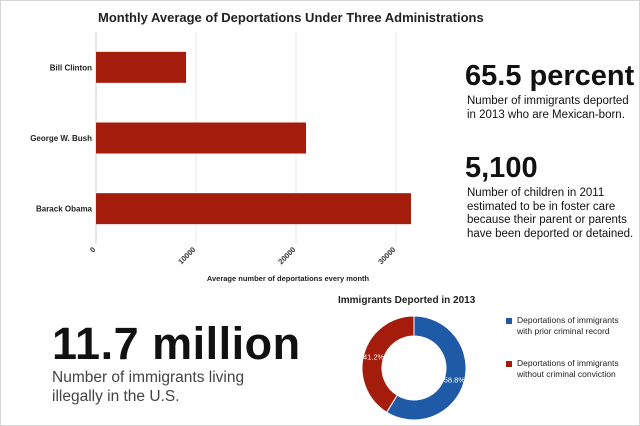 This screenshot has height=426, width=640. What do you see at coordinates (201, 138) in the screenshot?
I see `bar-george-w-bush` at bounding box center [201, 138].